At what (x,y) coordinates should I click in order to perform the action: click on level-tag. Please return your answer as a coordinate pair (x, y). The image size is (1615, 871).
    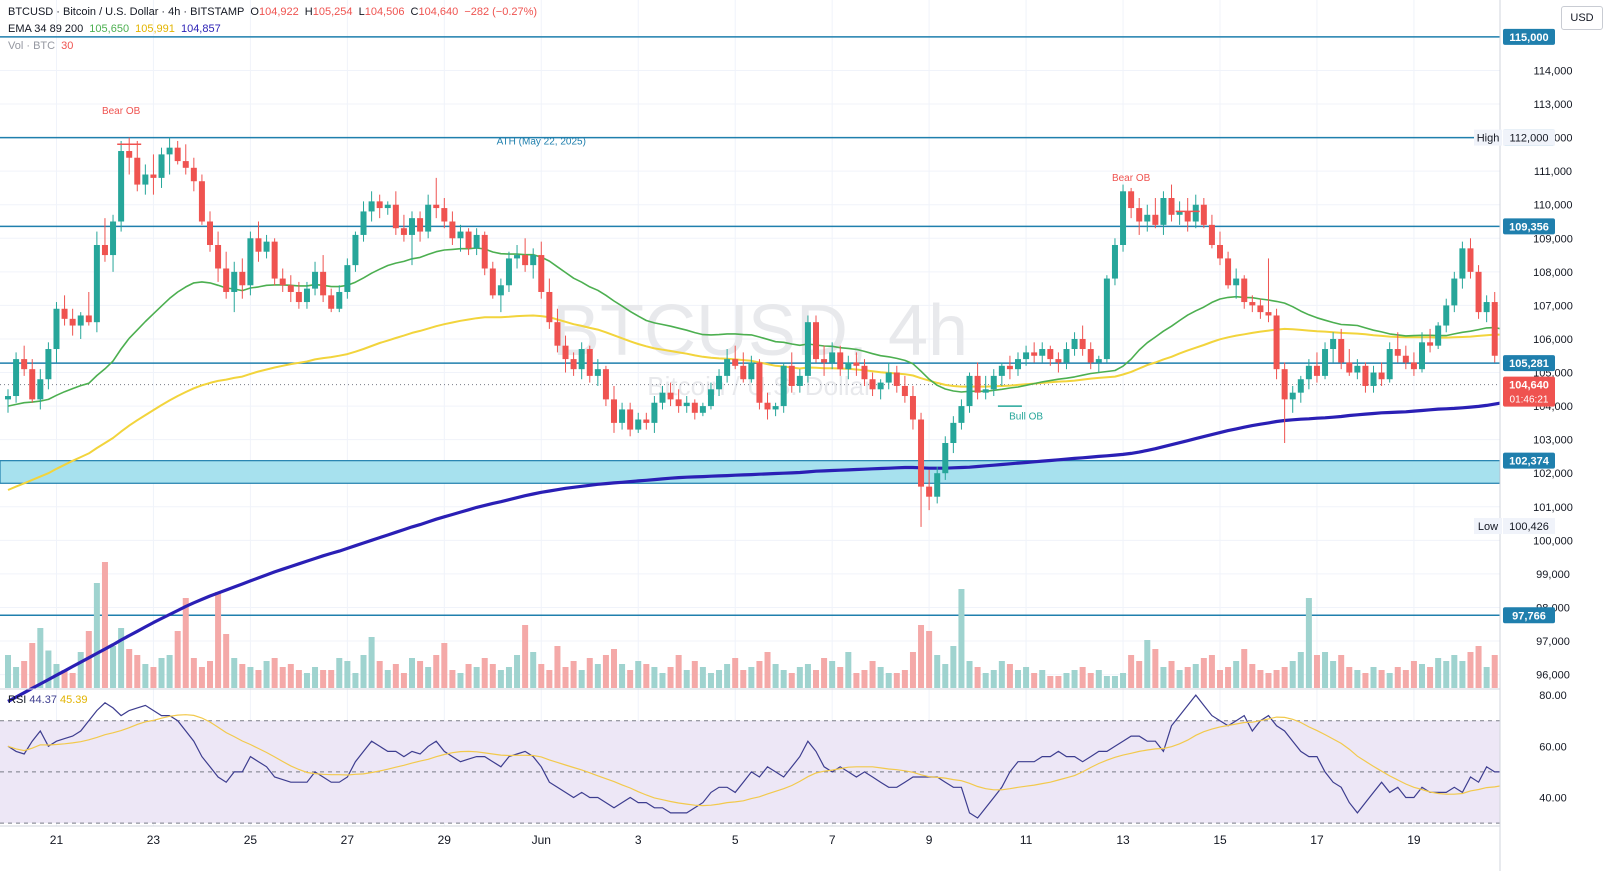
    Looking at the image, I should click on (1529, 363).